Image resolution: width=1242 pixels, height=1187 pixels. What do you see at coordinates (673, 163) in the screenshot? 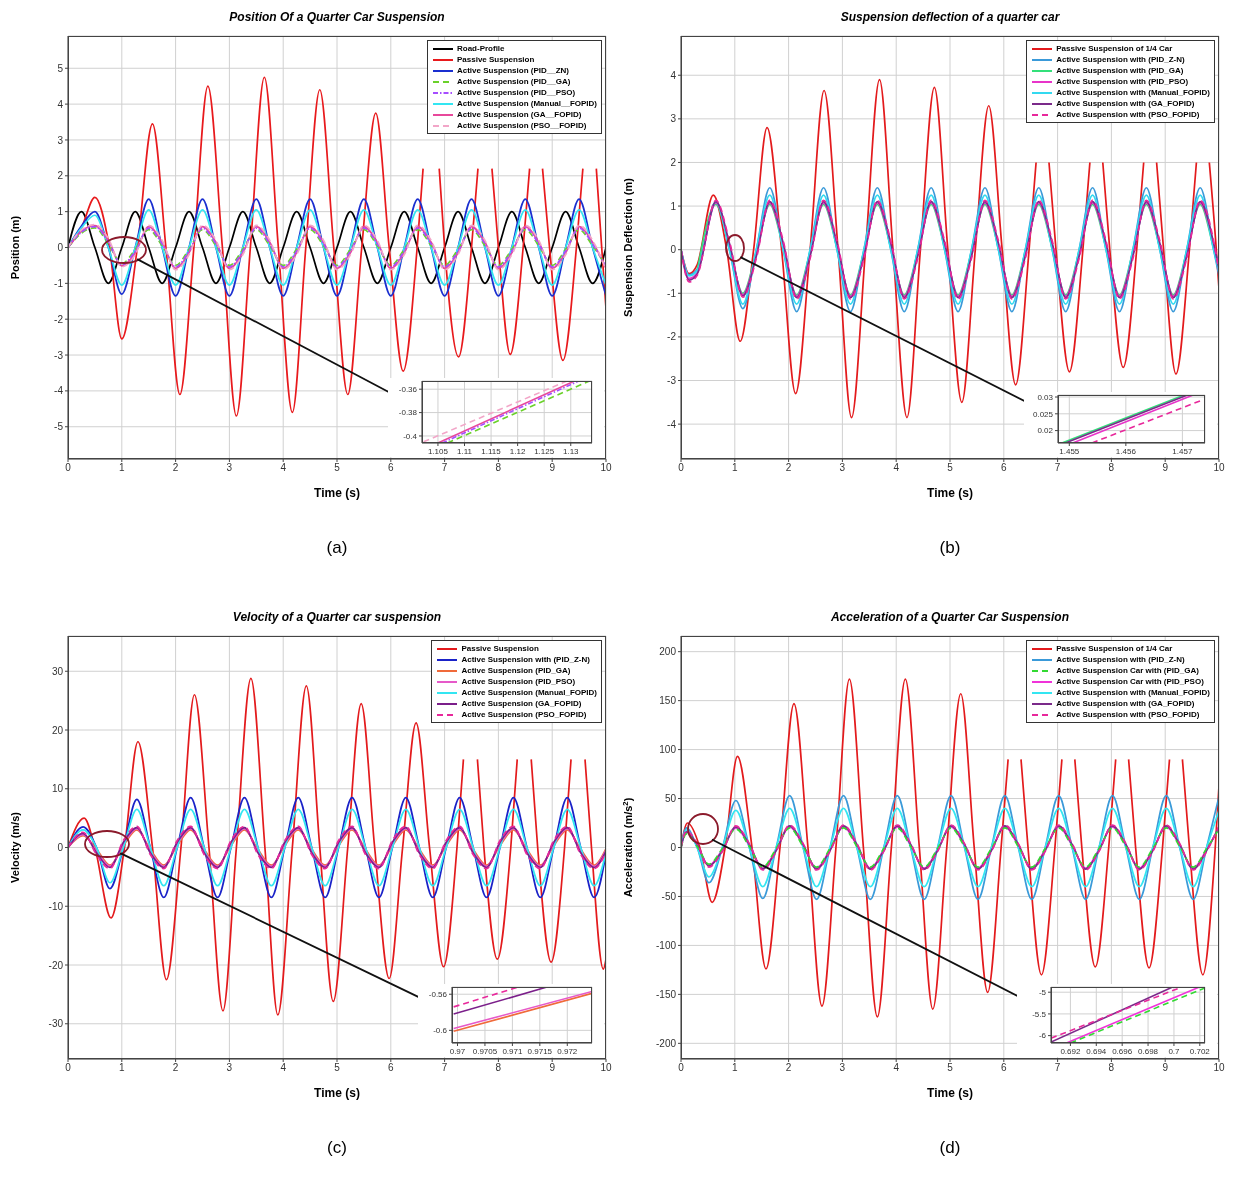
I see `y-tick-label: 2` at bounding box center [673, 163].